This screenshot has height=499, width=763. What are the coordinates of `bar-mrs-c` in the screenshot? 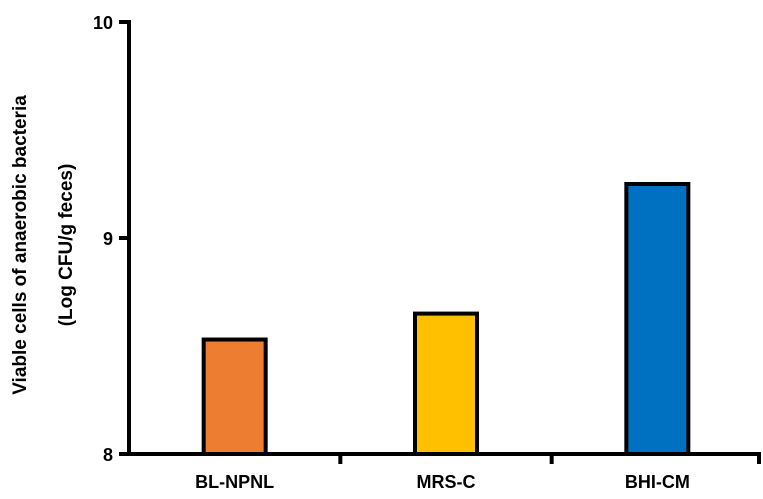 It's located at (446, 383).